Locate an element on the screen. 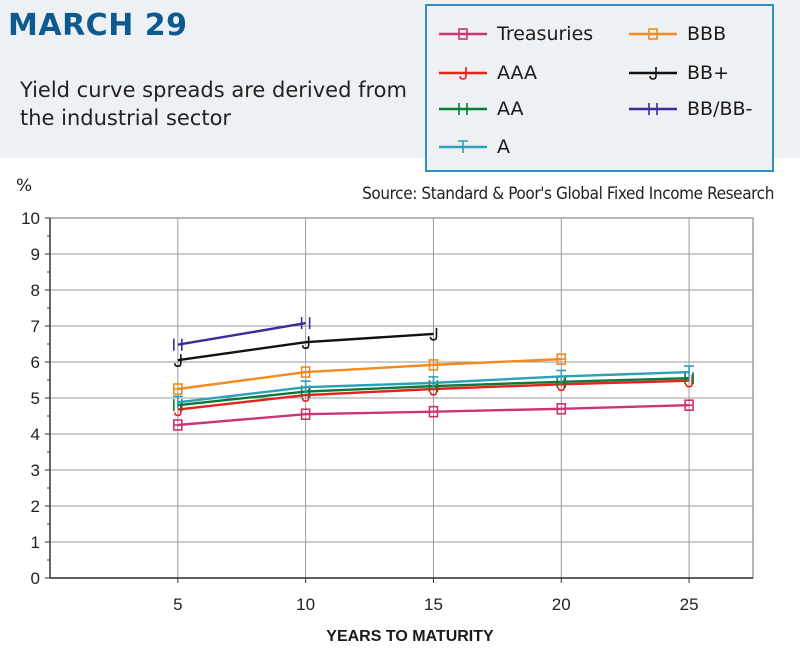  legend-item-aa: AA is located at coordinates (479, 109).